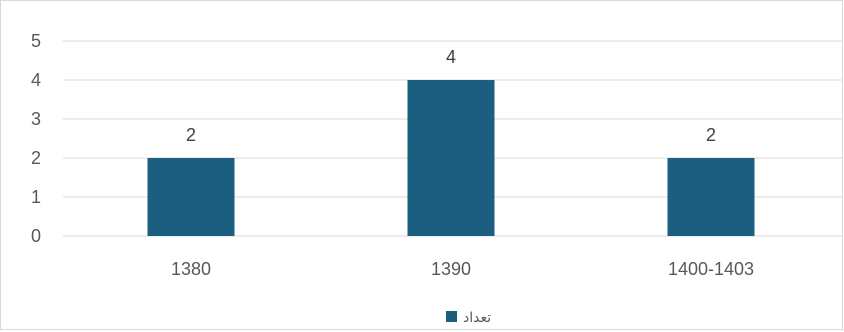  I want to click on y-tick-label: 5, so click(36, 41).